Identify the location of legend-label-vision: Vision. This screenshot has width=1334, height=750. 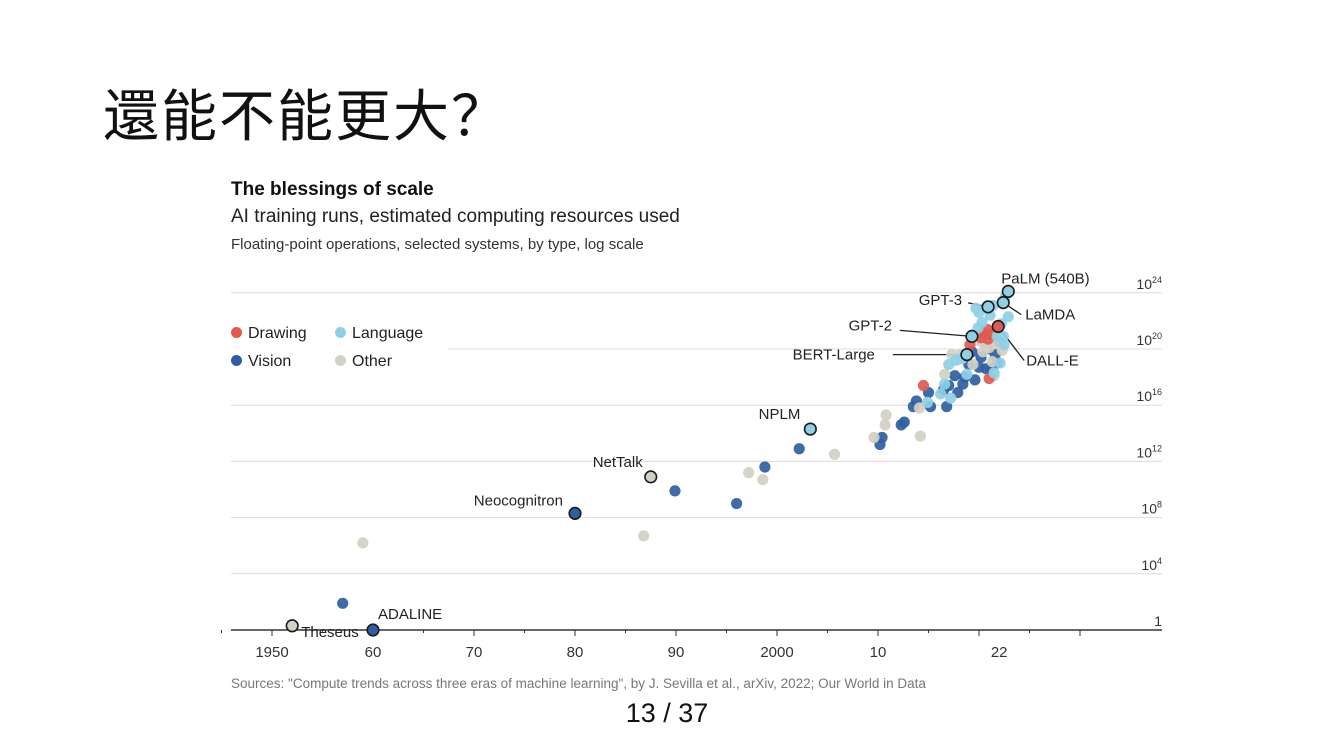
(270, 361).